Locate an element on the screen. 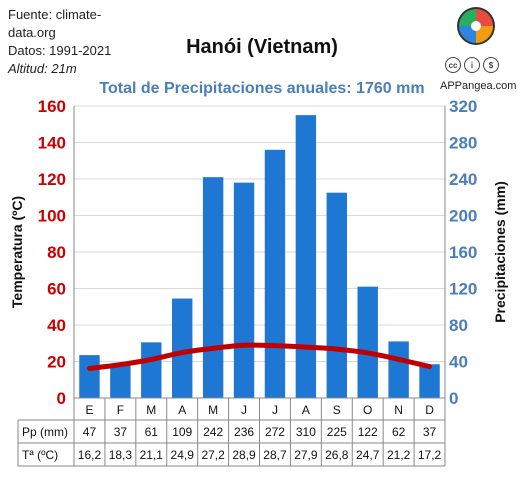  left-tick-label: 0 is located at coordinates (61, 398).